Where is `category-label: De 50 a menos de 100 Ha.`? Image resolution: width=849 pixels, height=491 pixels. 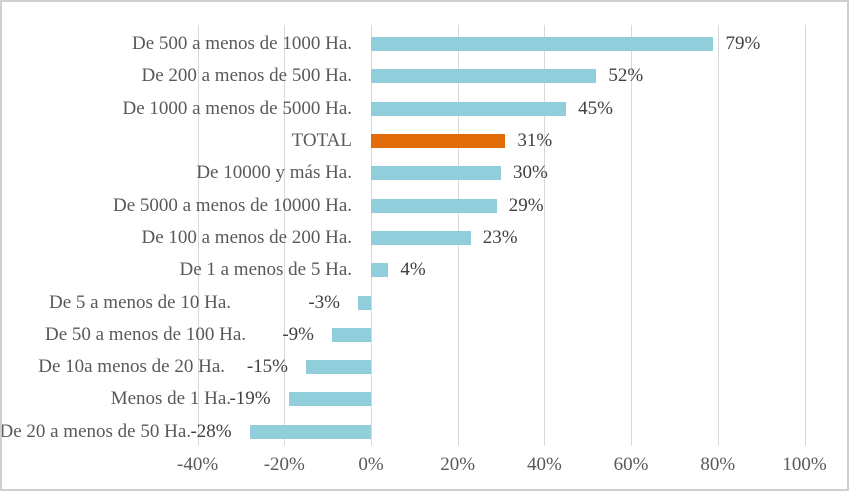
category-label: De 50 a menos de 100 Ha. is located at coordinates (145, 334).